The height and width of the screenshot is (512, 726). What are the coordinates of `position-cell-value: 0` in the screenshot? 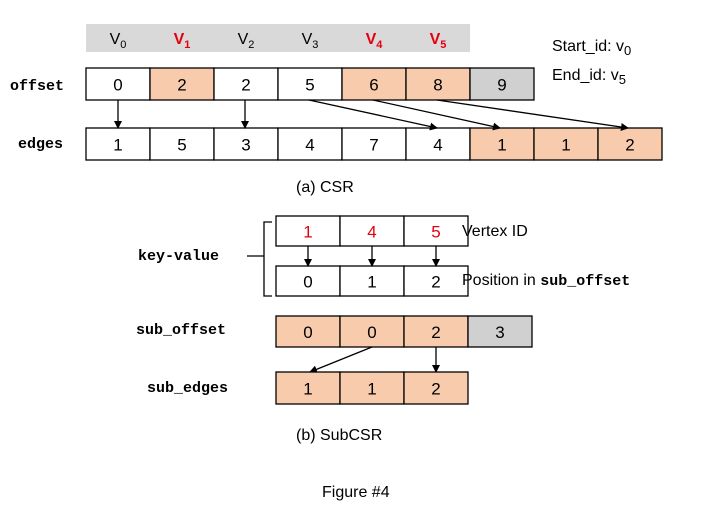 It's located at (307, 282).